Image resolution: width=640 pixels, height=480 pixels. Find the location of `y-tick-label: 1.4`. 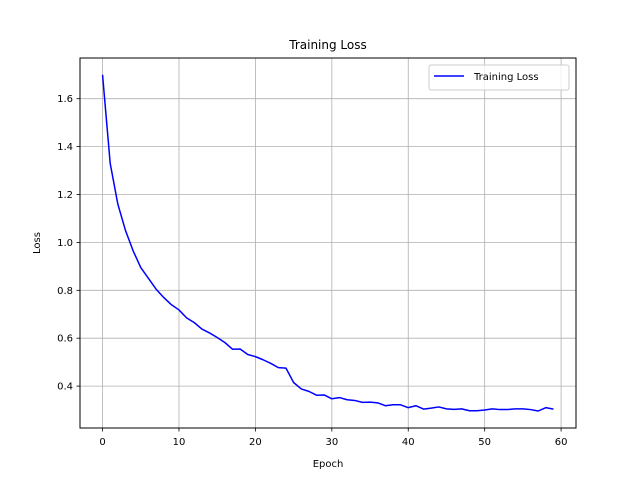

y-tick-label: 1.4 is located at coordinates (65, 147).